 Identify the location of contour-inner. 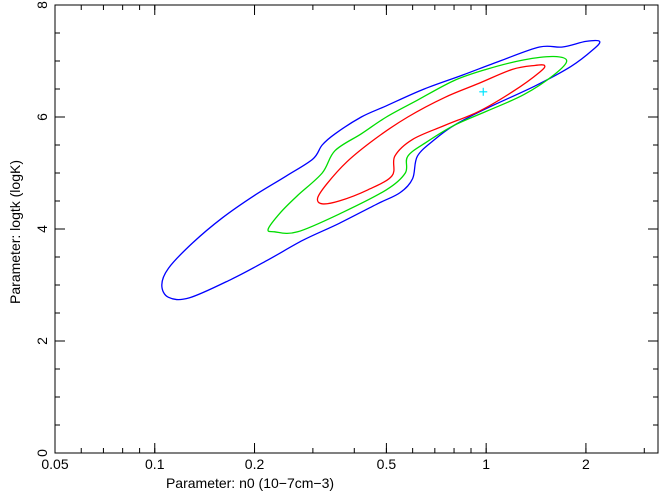
(431, 134).